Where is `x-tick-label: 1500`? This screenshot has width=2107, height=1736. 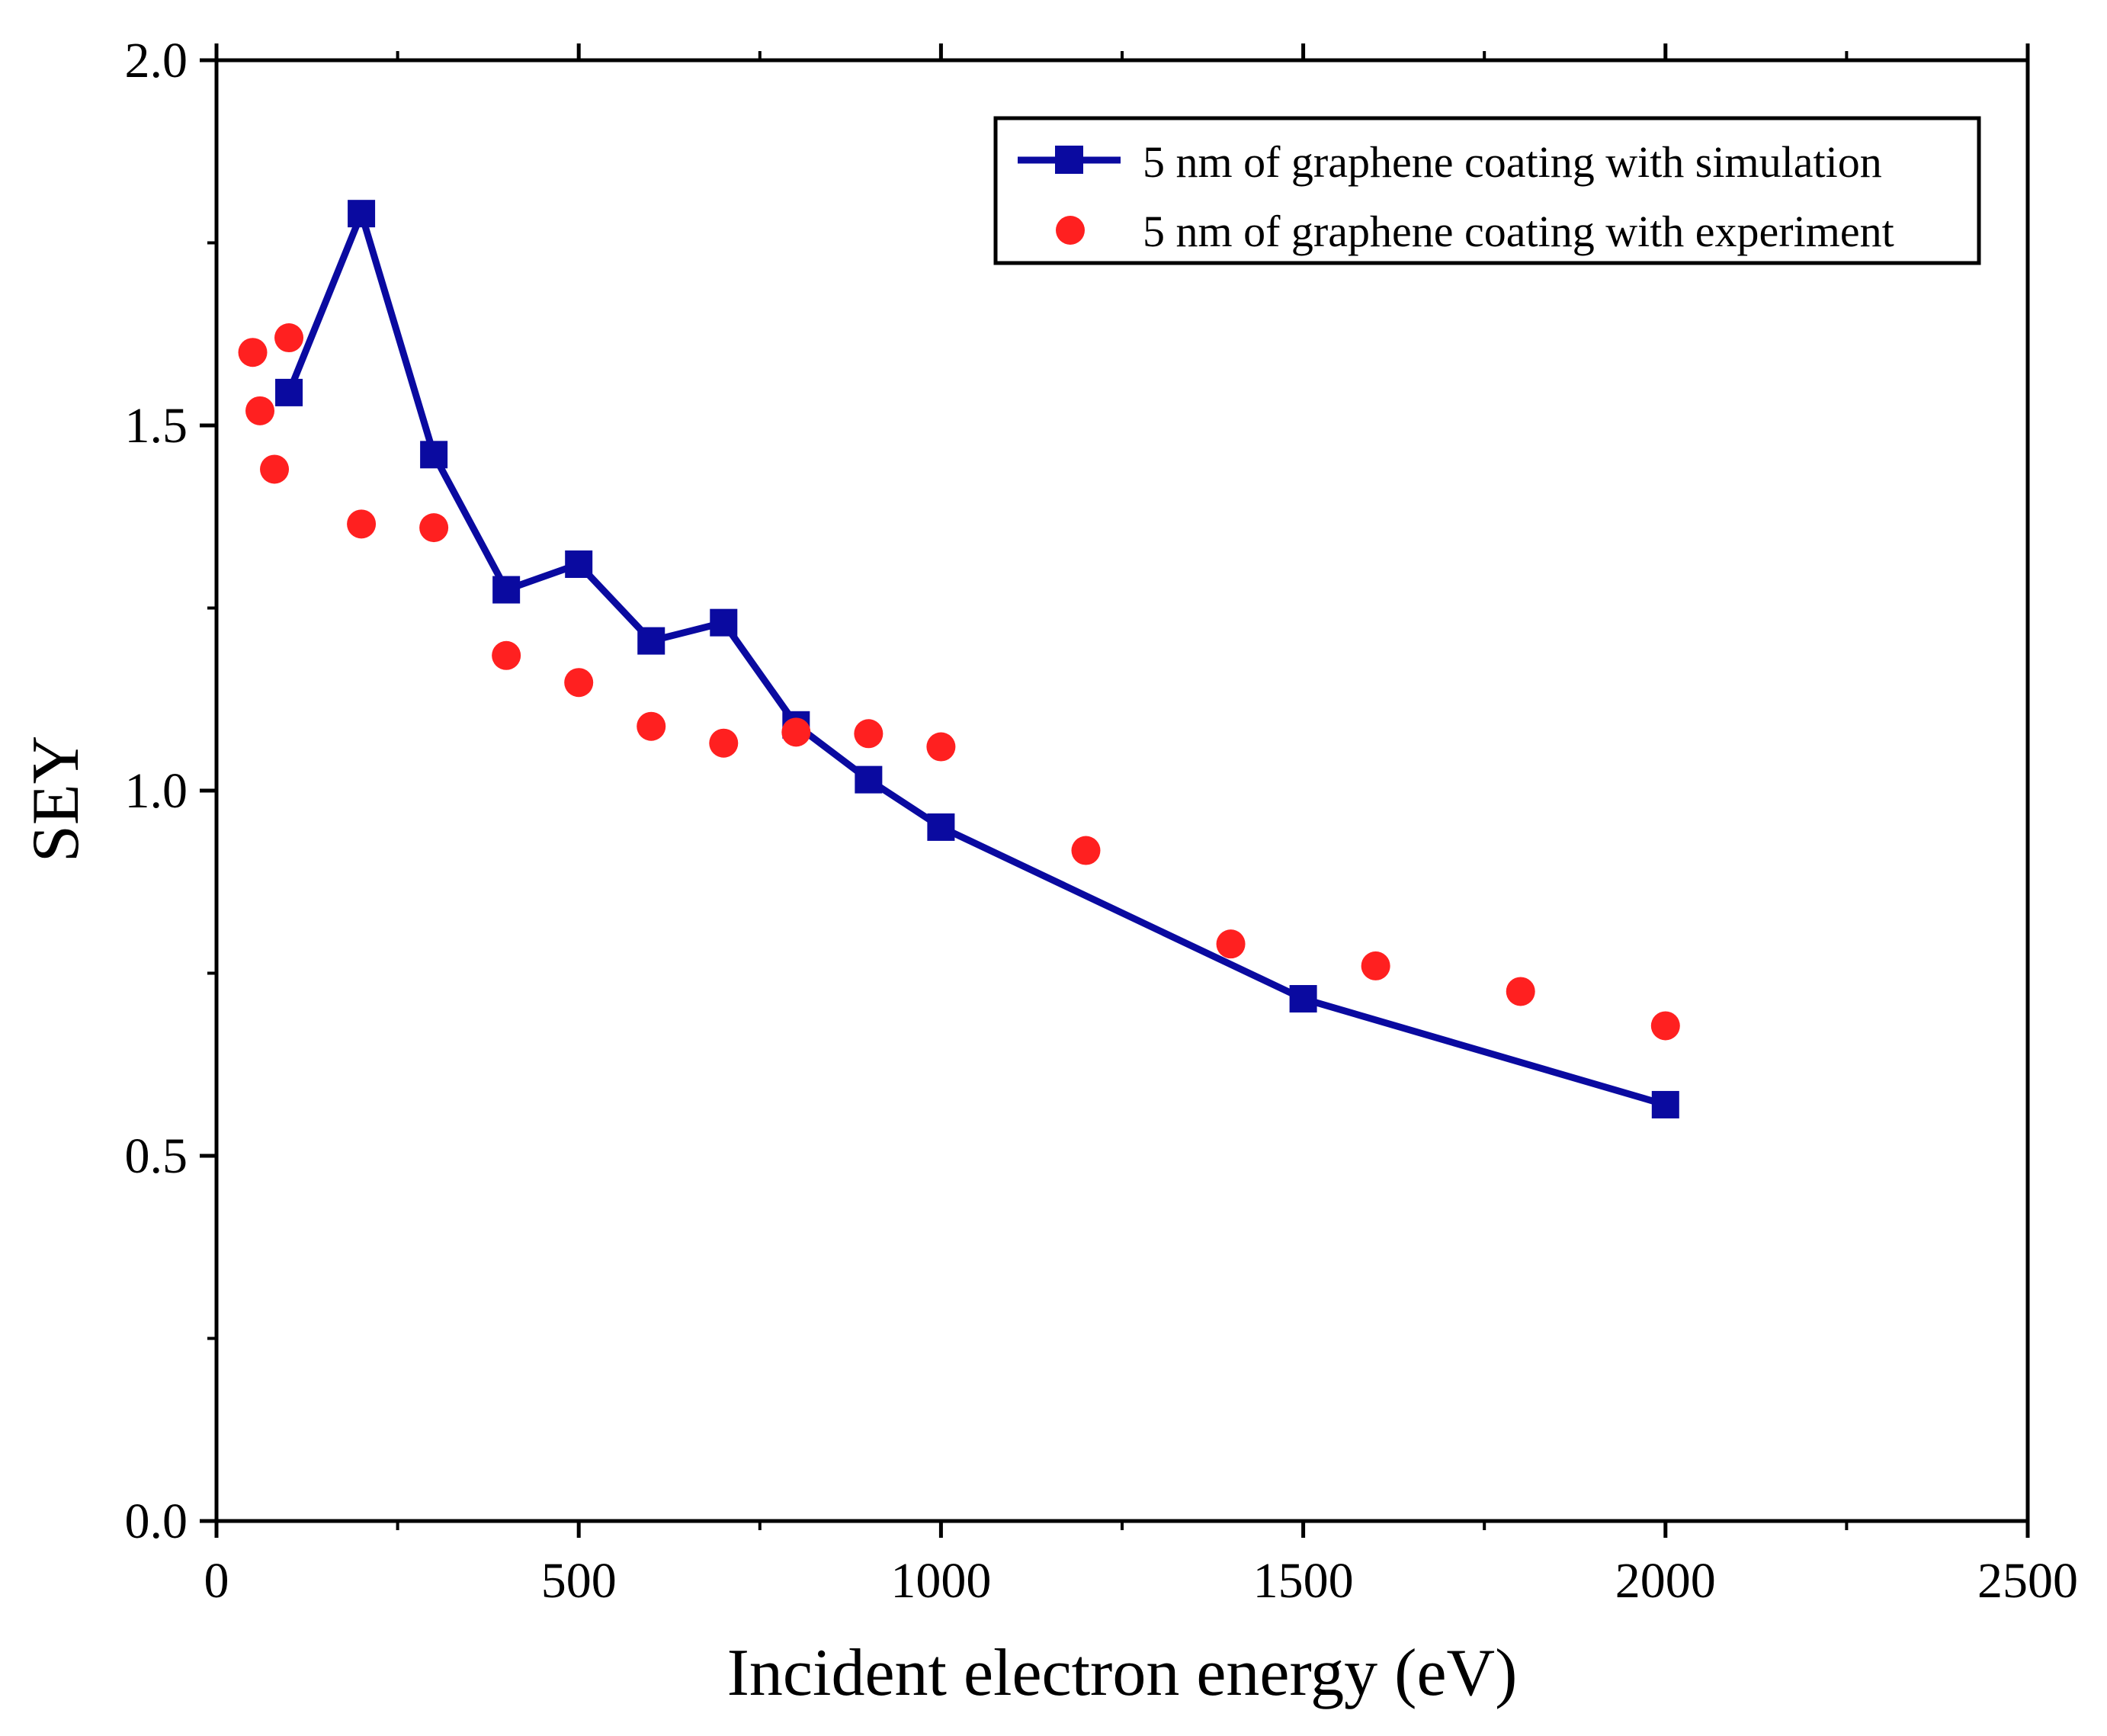
x-tick-label: 1500 is located at coordinates (1303, 1581).